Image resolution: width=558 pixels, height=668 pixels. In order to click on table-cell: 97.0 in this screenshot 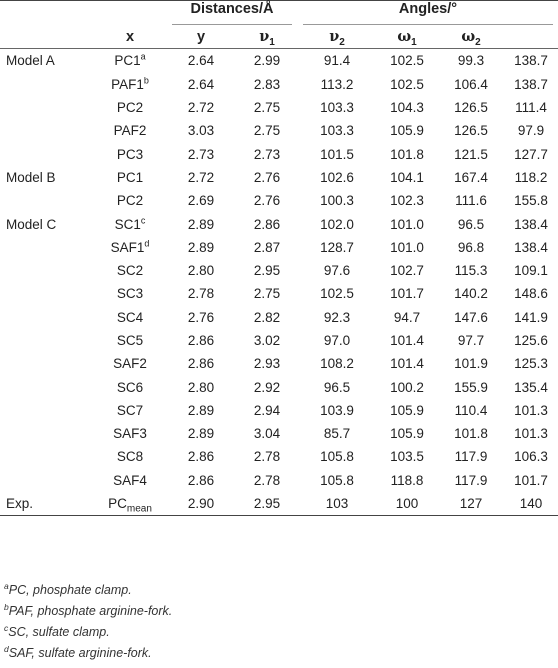, I will do `click(337, 340)`.